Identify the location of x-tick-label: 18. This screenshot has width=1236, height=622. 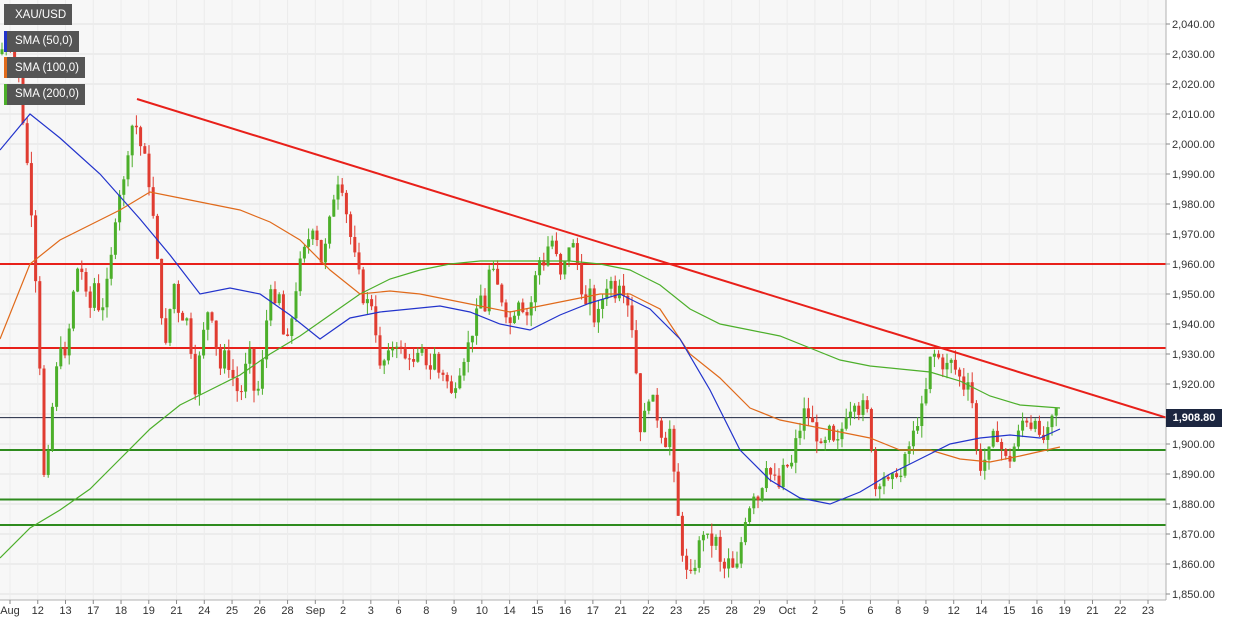
(121, 611).